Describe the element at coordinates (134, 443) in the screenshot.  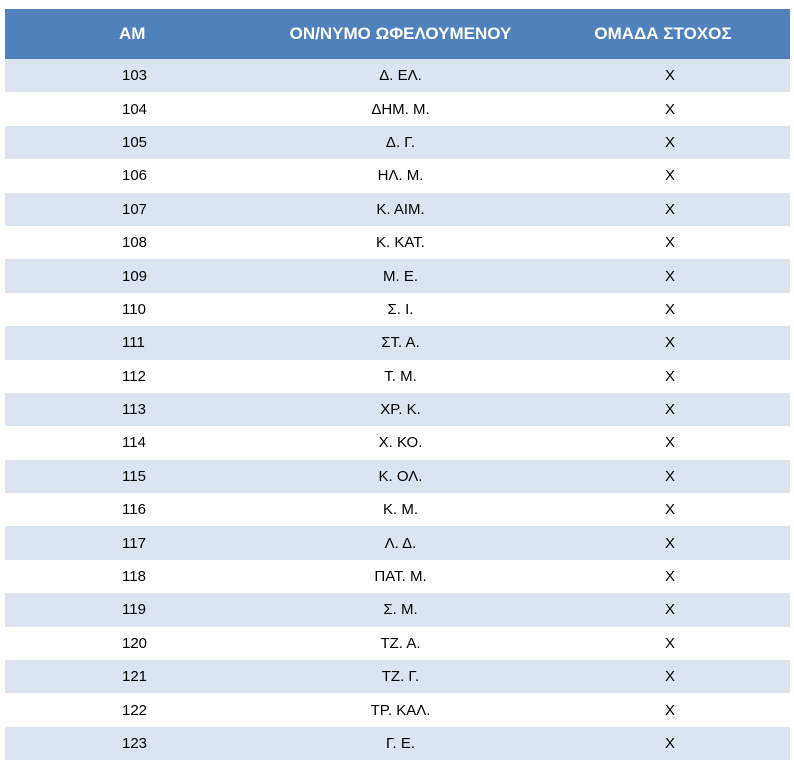
I see `cell-am: 114` at that location.